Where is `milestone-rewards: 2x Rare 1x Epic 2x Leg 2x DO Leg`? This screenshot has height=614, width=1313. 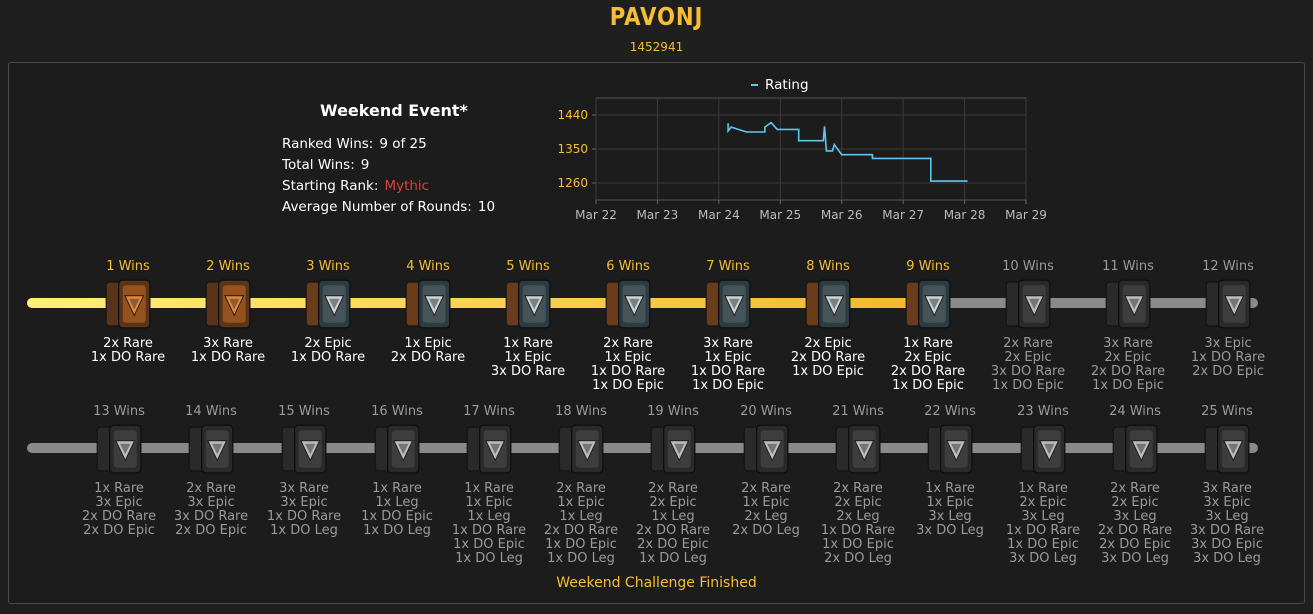
milestone-rewards: 2x Rare 1x Epic 2x Leg 2x DO Leg is located at coordinates (766, 510).